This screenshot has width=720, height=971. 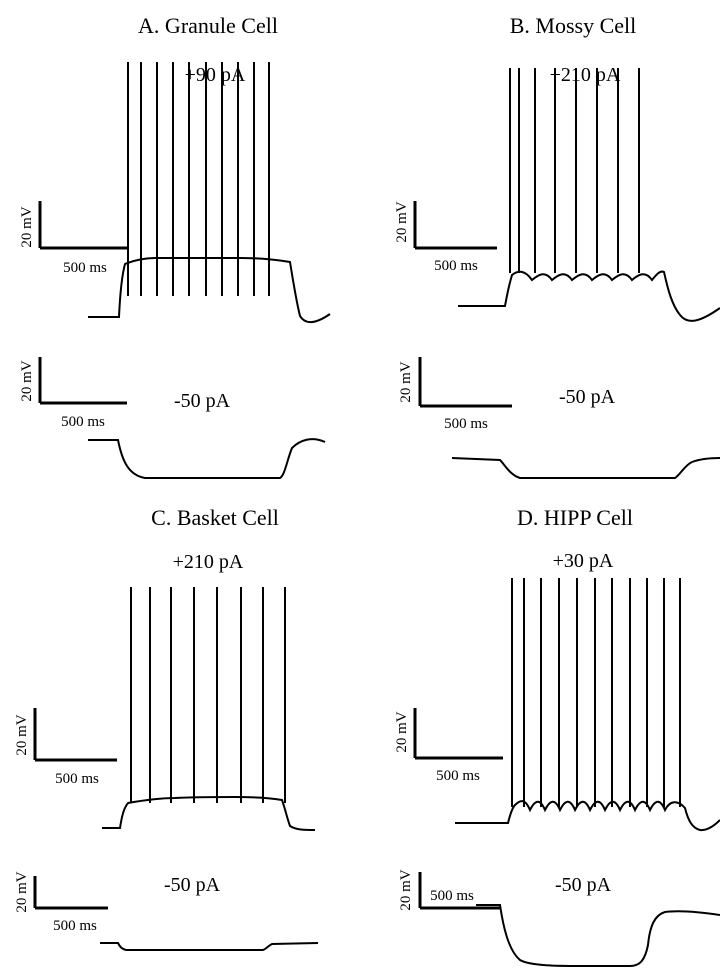 What do you see at coordinates (22, 891) in the screenshot?
I see `panel-c-scale-mv-2: 20 mV` at bounding box center [22, 891].